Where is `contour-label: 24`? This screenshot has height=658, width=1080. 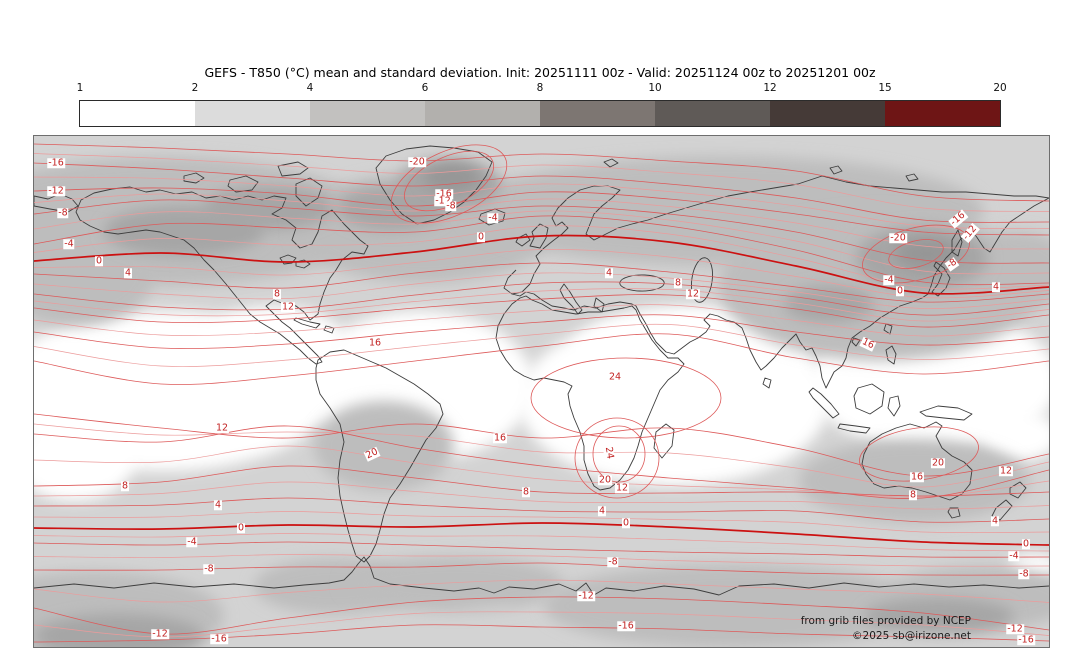 contour-label: 24 is located at coordinates (615, 377).